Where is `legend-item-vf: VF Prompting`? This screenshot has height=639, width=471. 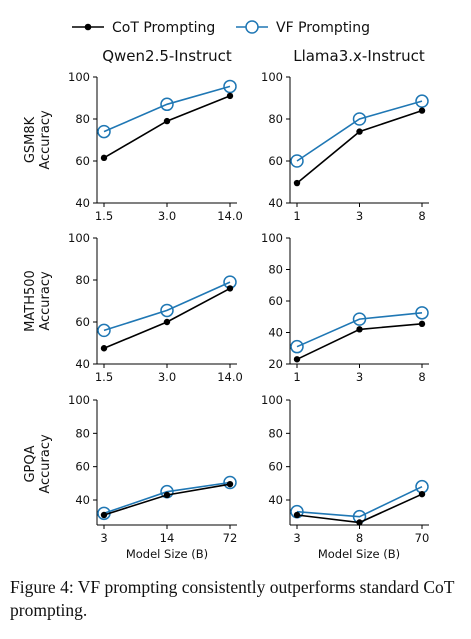
legend-item-vf: VF Prompting is located at coordinates (303, 28).